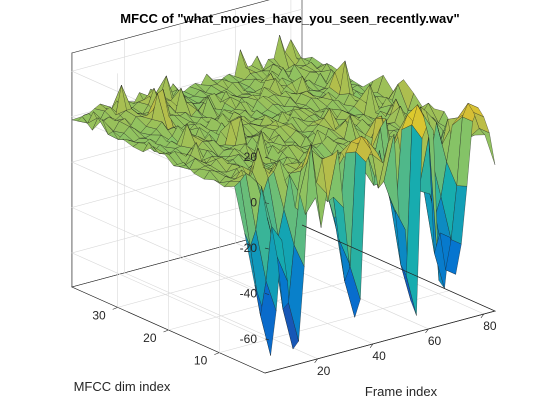 The height and width of the screenshot is (420, 560). I want to click on z-tick-label: 0, so click(253, 203).